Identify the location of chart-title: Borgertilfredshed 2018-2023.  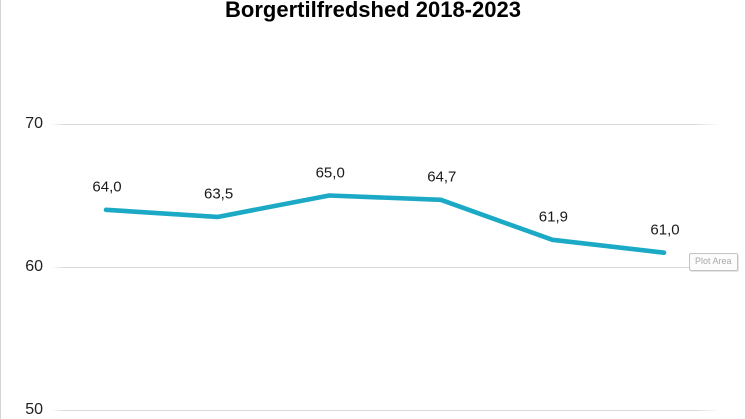
(373, 11).